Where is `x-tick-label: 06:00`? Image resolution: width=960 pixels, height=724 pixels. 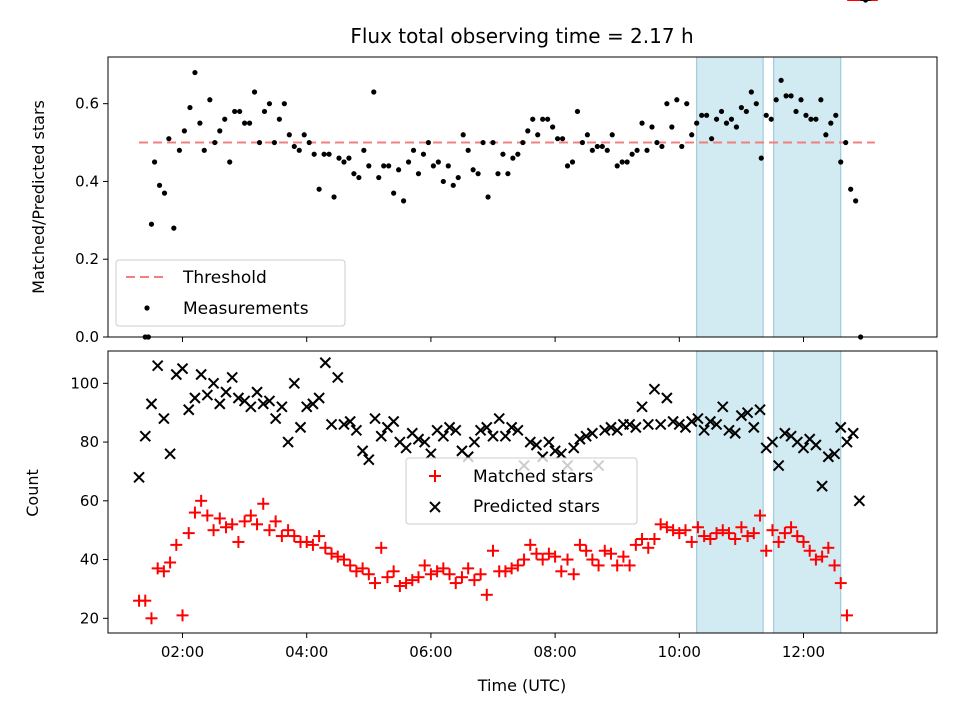 x-tick-label: 06:00 is located at coordinates (430, 652).